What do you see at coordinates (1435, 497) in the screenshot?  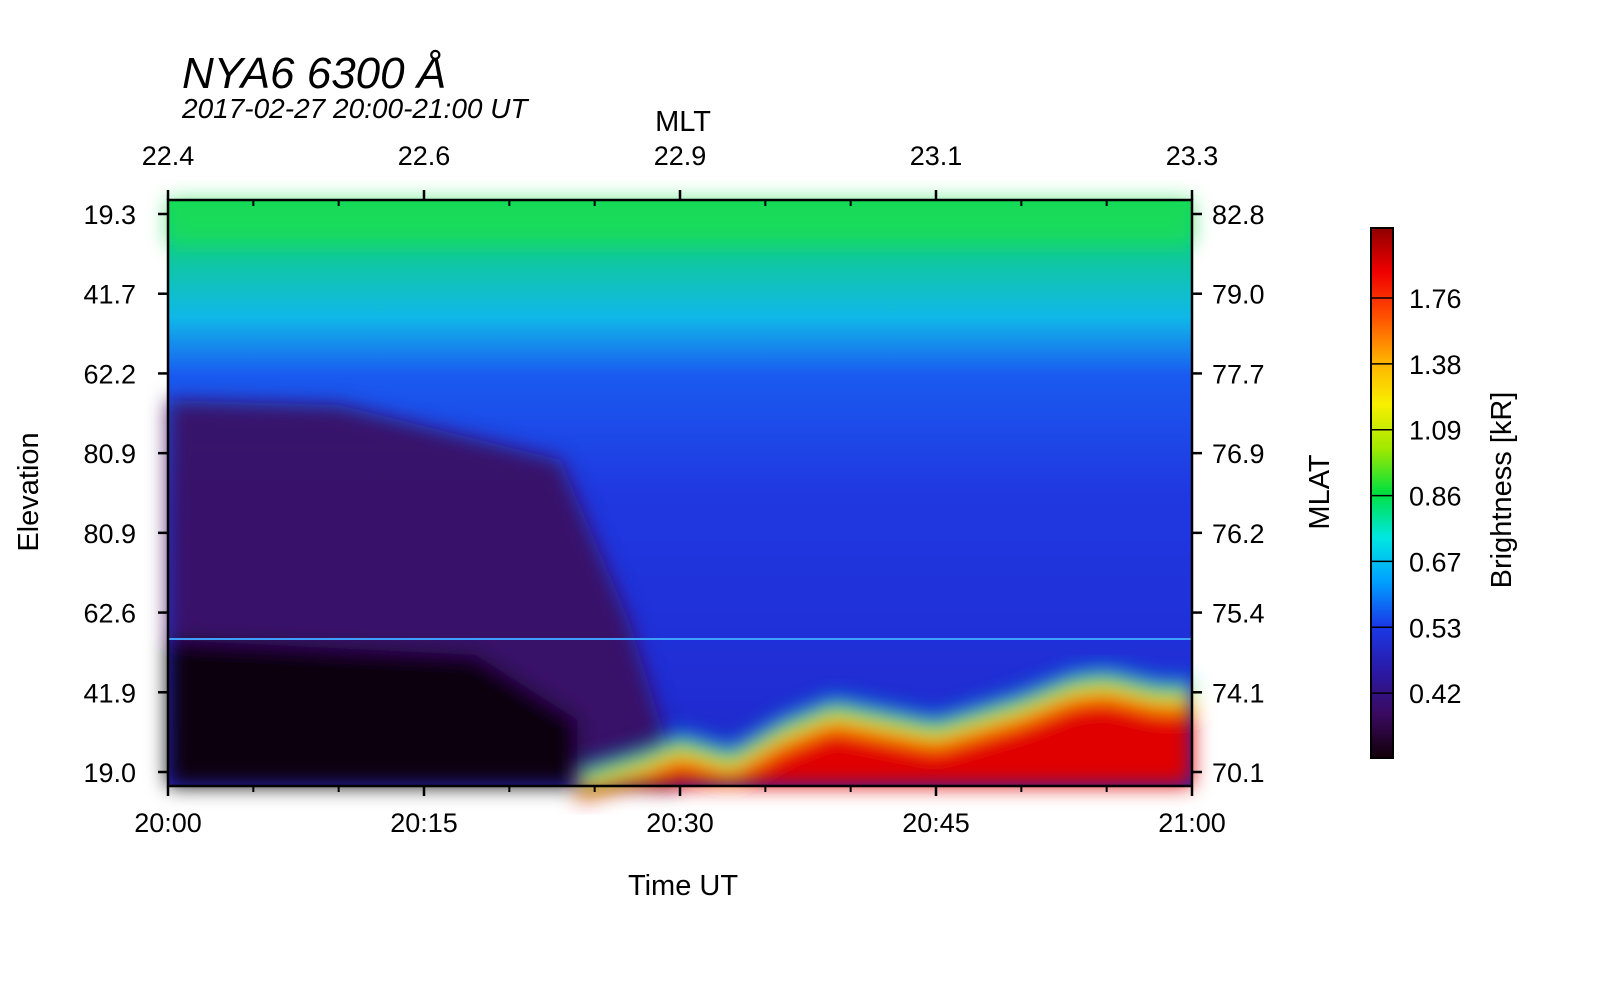 I see `colorbar-tick-label: 0.86` at bounding box center [1435, 497].